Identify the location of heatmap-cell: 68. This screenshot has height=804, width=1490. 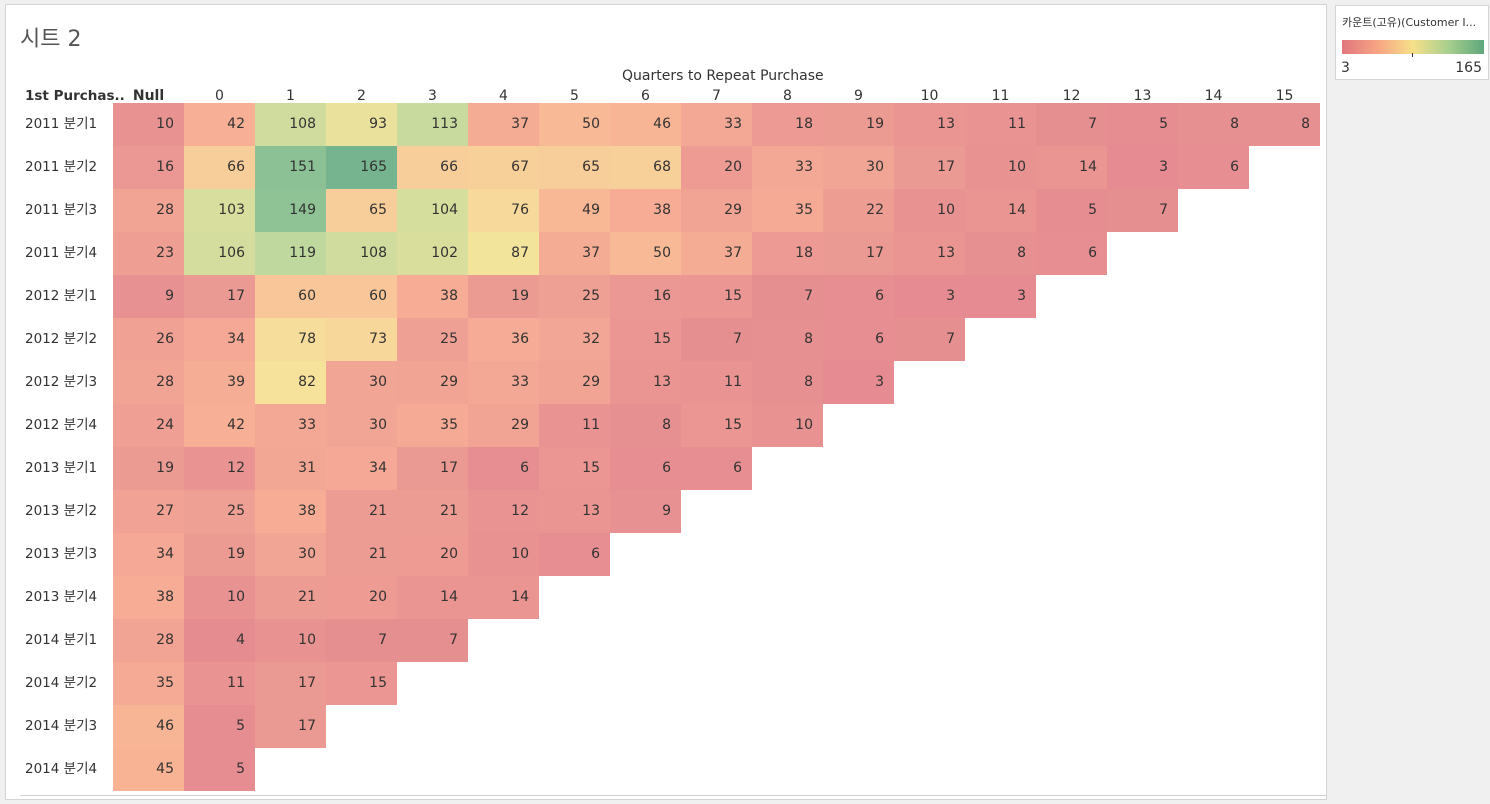
(645, 167).